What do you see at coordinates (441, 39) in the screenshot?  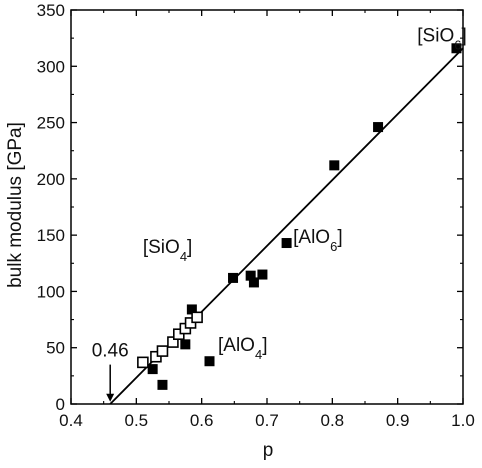 I see `phase-label: [SiO6]` at bounding box center [441, 39].